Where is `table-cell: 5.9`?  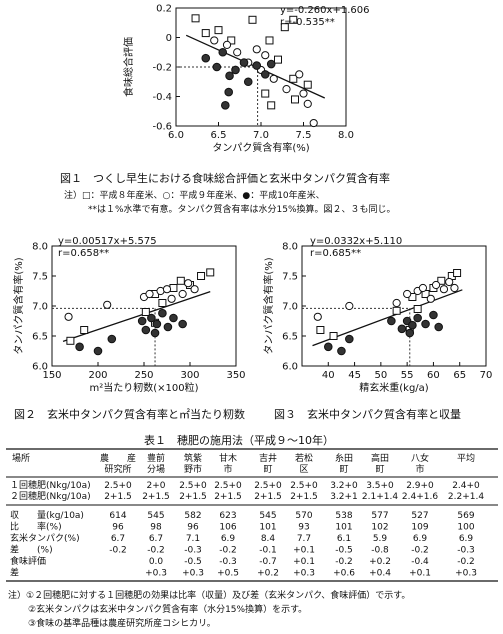
table-cell: 5.9 is located at coordinates (380, 539).